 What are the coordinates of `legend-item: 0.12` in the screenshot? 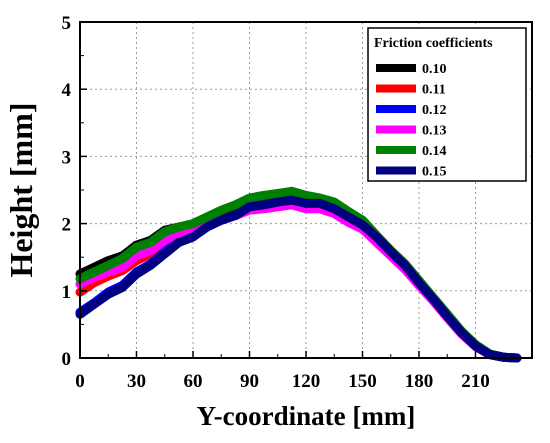 It's located at (411, 110).